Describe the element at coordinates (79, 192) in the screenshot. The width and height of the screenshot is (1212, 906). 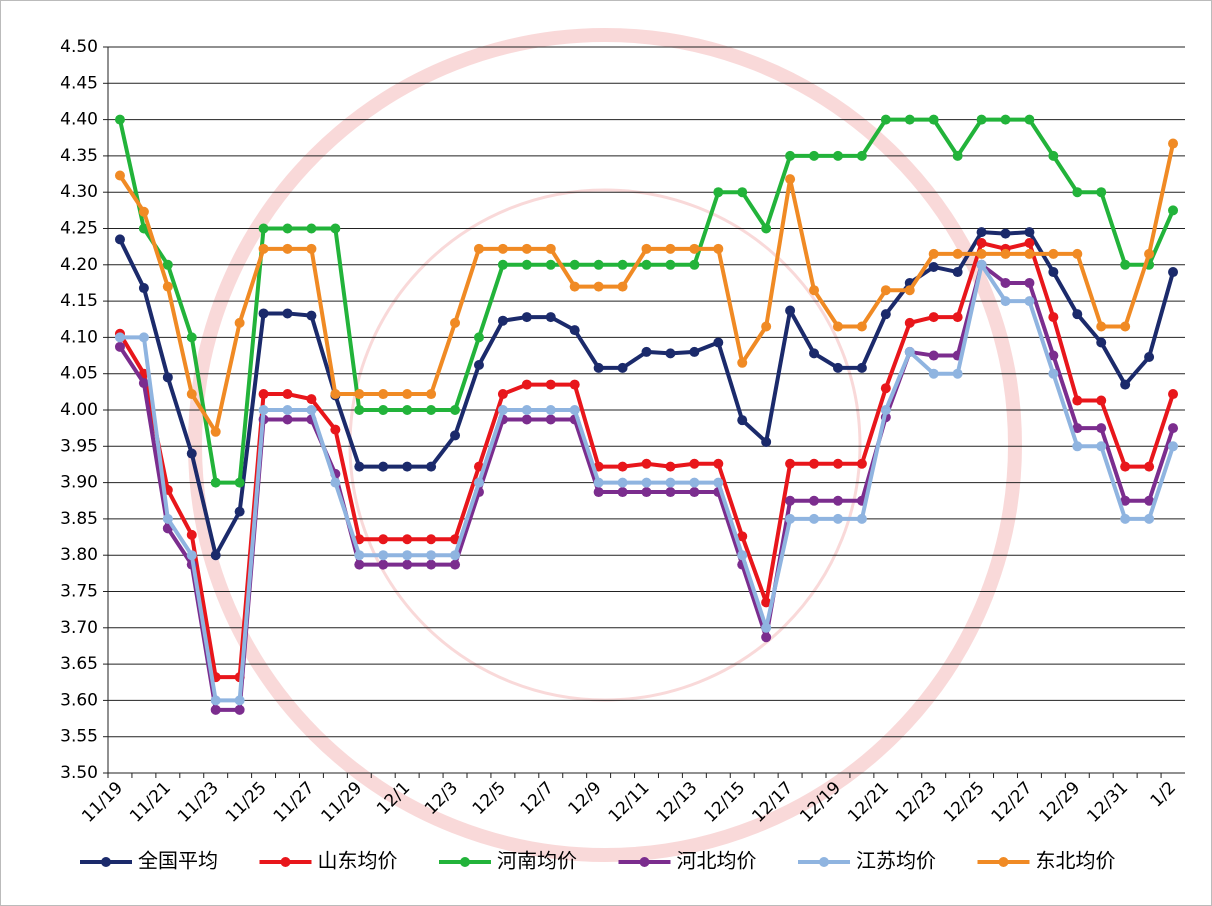
I see `y-tick-label: 4.30` at that location.